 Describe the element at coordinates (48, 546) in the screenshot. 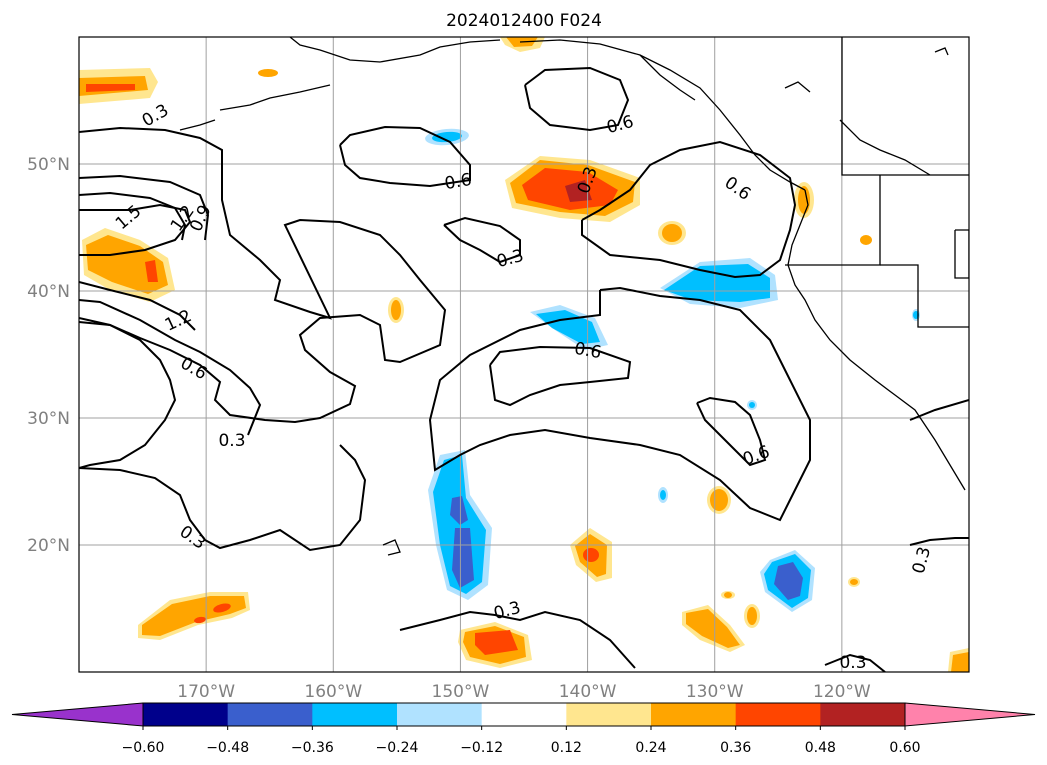

I see `lat-tick-label: 20°N` at that location.